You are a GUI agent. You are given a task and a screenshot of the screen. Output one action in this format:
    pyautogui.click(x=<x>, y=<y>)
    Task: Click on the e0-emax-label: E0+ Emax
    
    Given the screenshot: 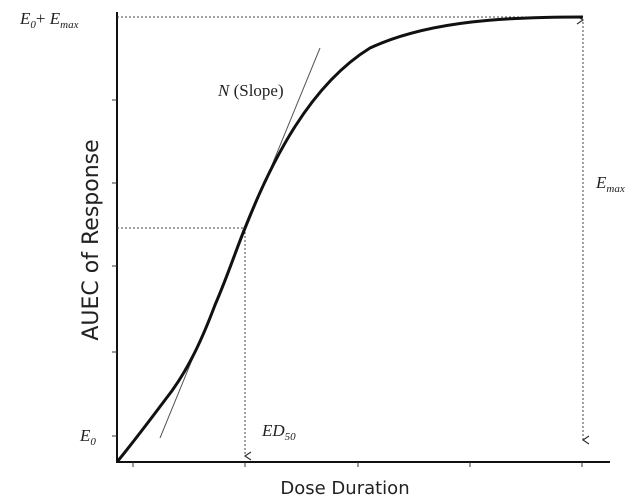 What is the action you would take?
    pyautogui.click(x=49, y=20)
    